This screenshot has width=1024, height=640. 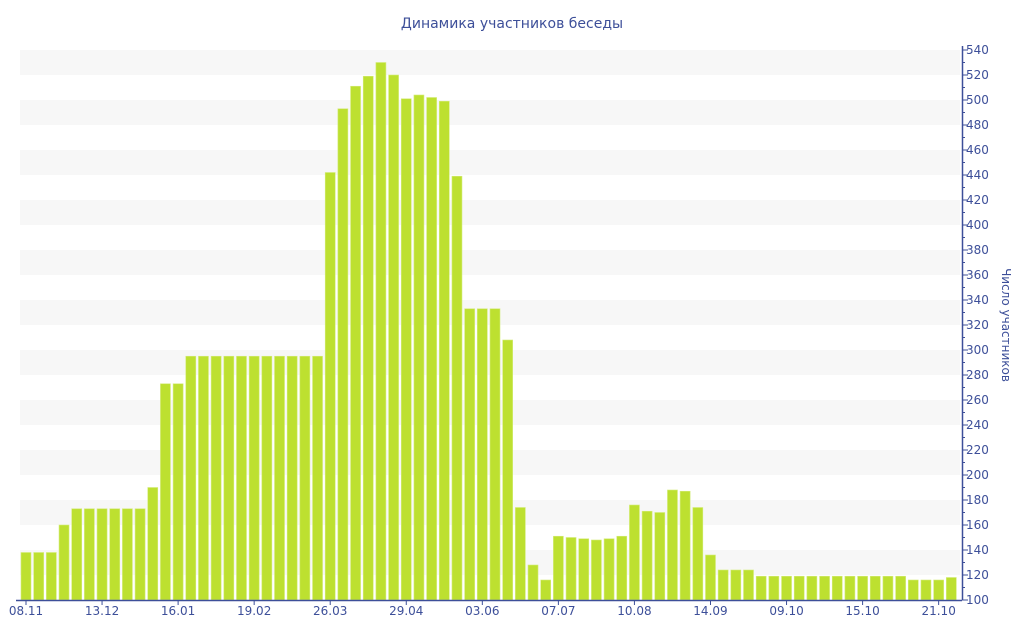 I want to click on y-tick-label: 280, so click(x=977, y=375).